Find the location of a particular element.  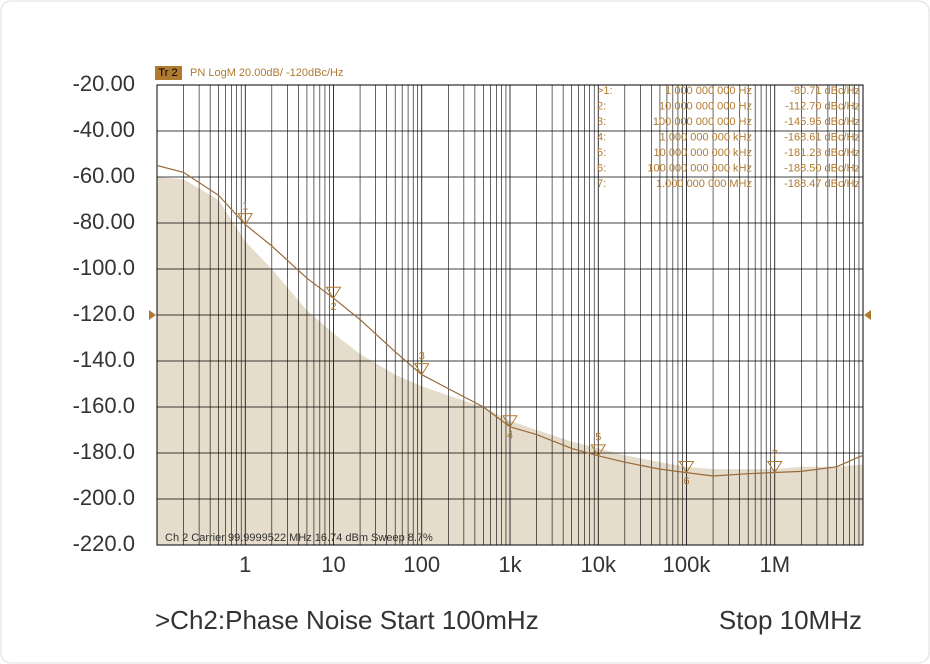

marker-table-value: -188.50 dBc/Hz is located at coordinates (822, 168).